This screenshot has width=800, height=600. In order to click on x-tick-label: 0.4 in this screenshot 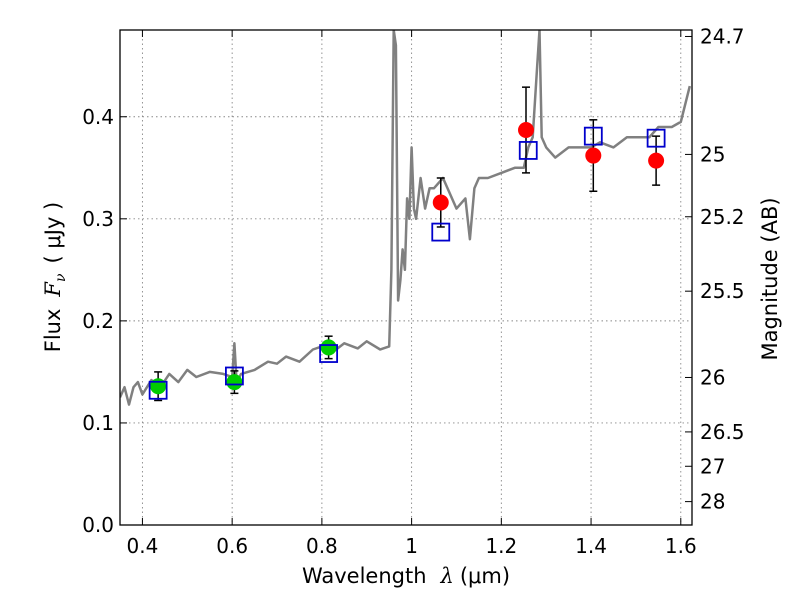, I will do `click(143, 546)`.